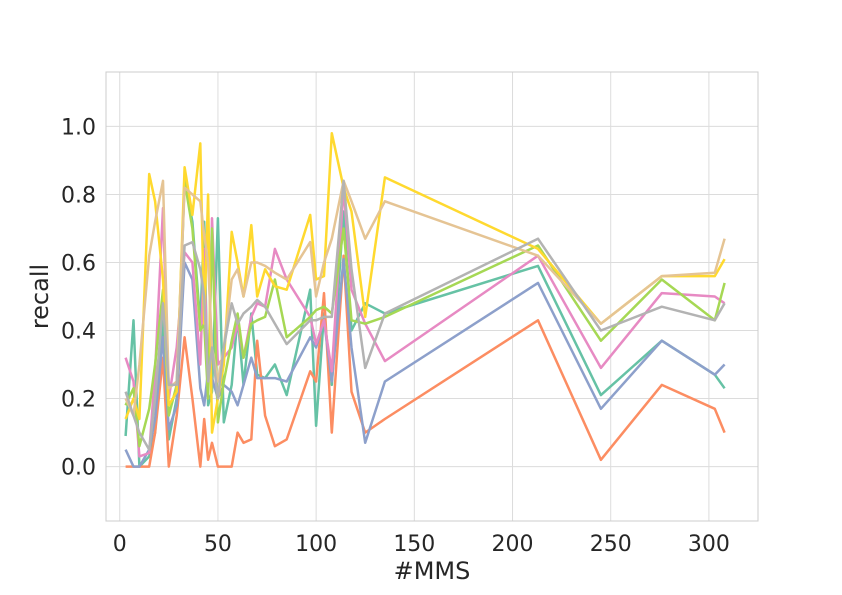  What do you see at coordinates (78, 195) in the screenshot?
I see `y-tick-label: 0.8` at bounding box center [78, 195].